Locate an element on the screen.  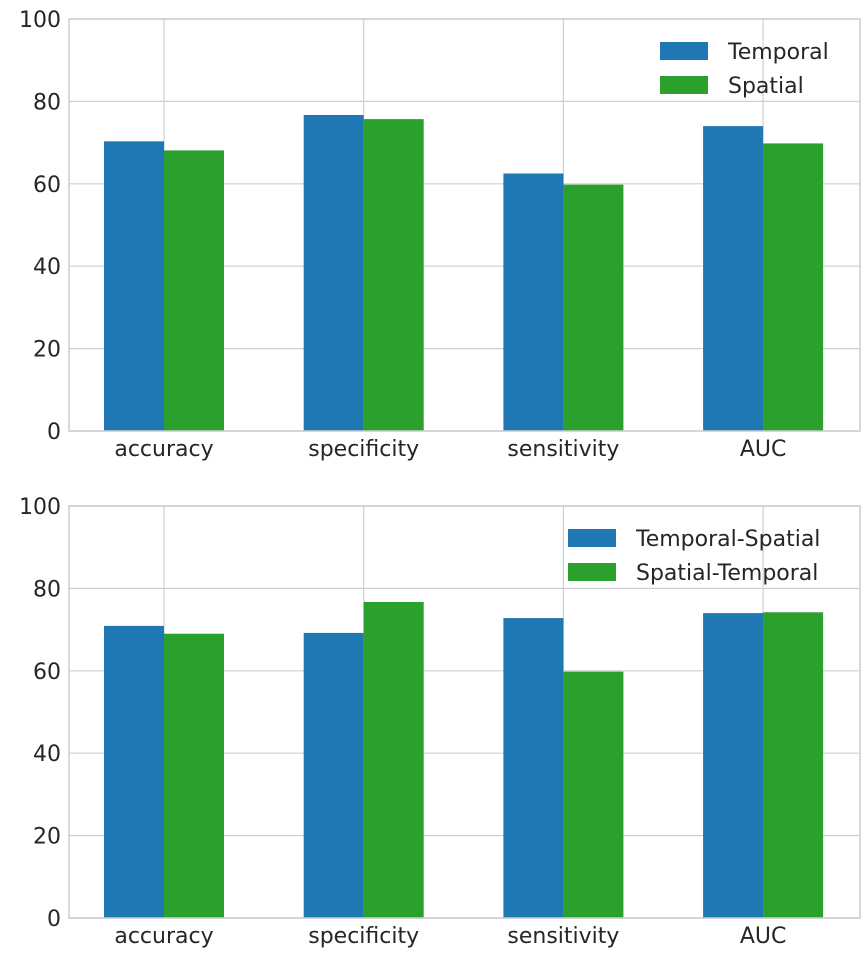
bar-temporal-spatial-sensitivity is located at coordinates (533, 768).